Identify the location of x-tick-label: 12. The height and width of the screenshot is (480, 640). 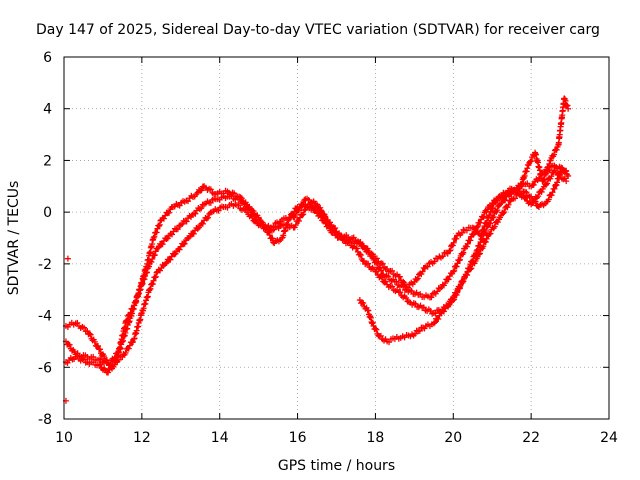
(142, 438).